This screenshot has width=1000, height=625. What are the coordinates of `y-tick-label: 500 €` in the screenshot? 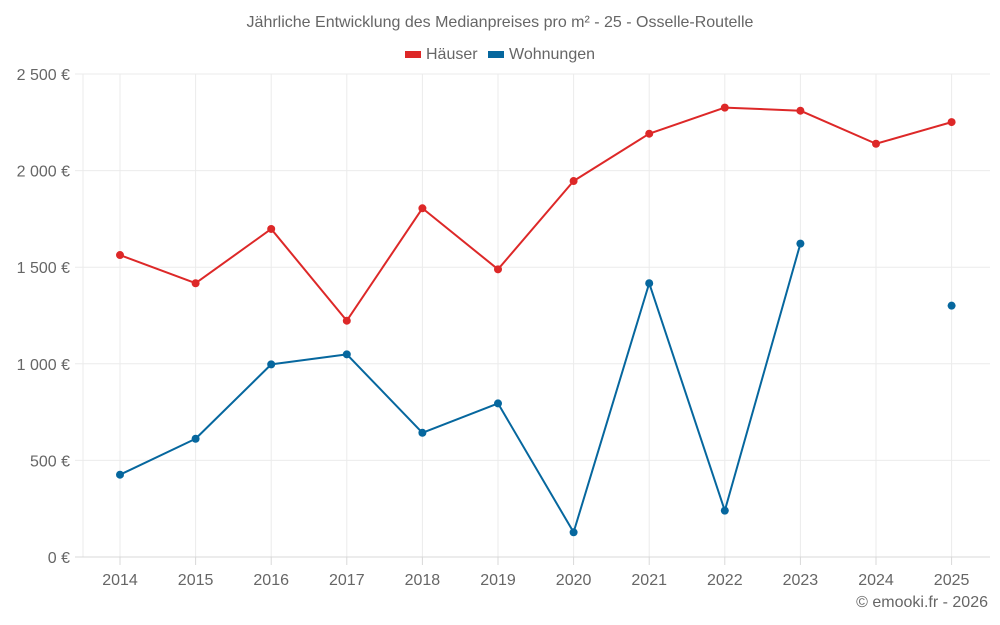 It's located at (50, 461).